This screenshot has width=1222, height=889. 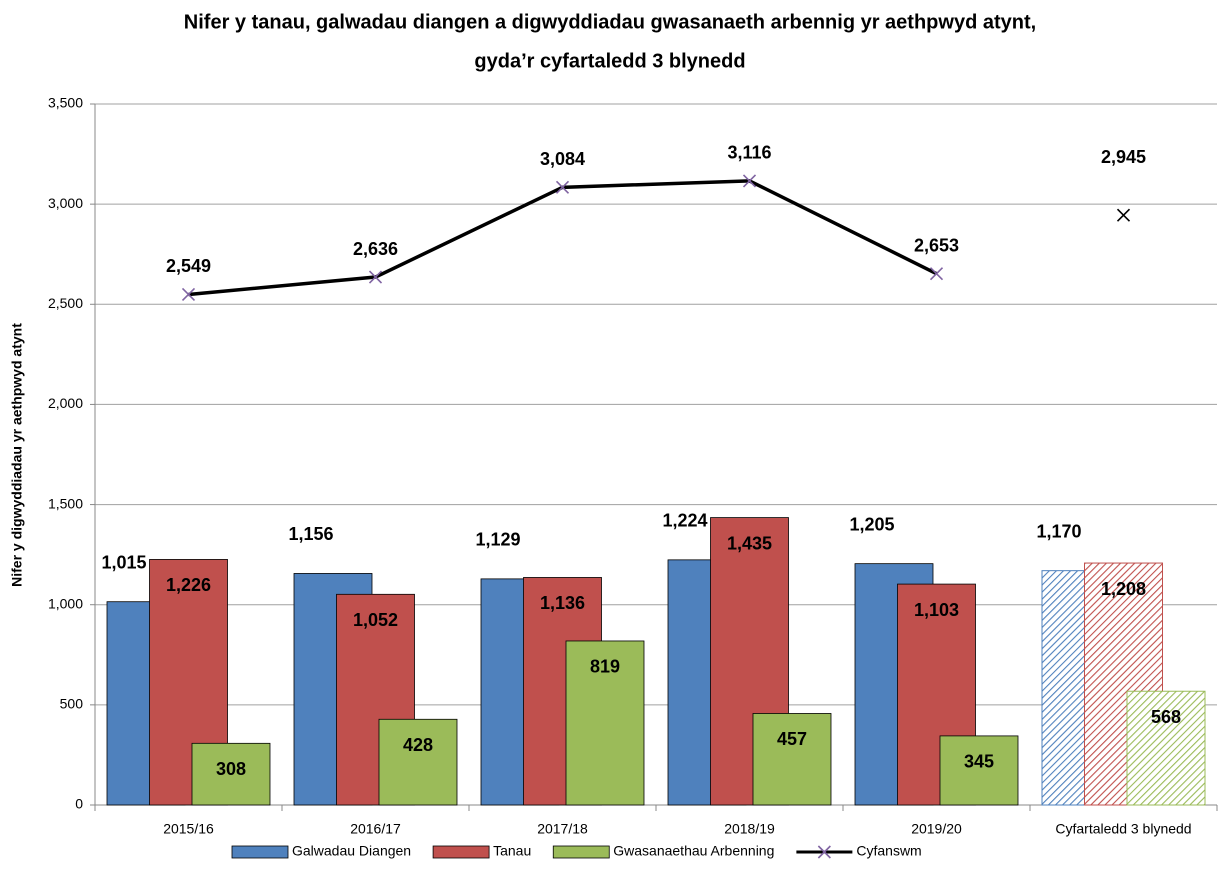 I want to click on data-label: 1,136, so click(x=562, y=603).